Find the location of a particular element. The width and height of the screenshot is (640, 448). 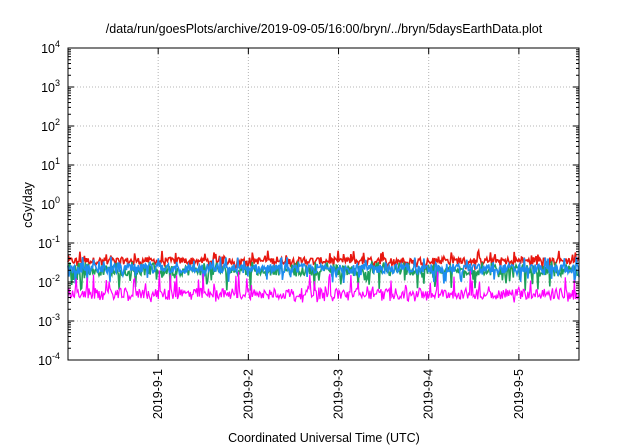

y-tick-label: 10³ is located at coordinates (50, 86).